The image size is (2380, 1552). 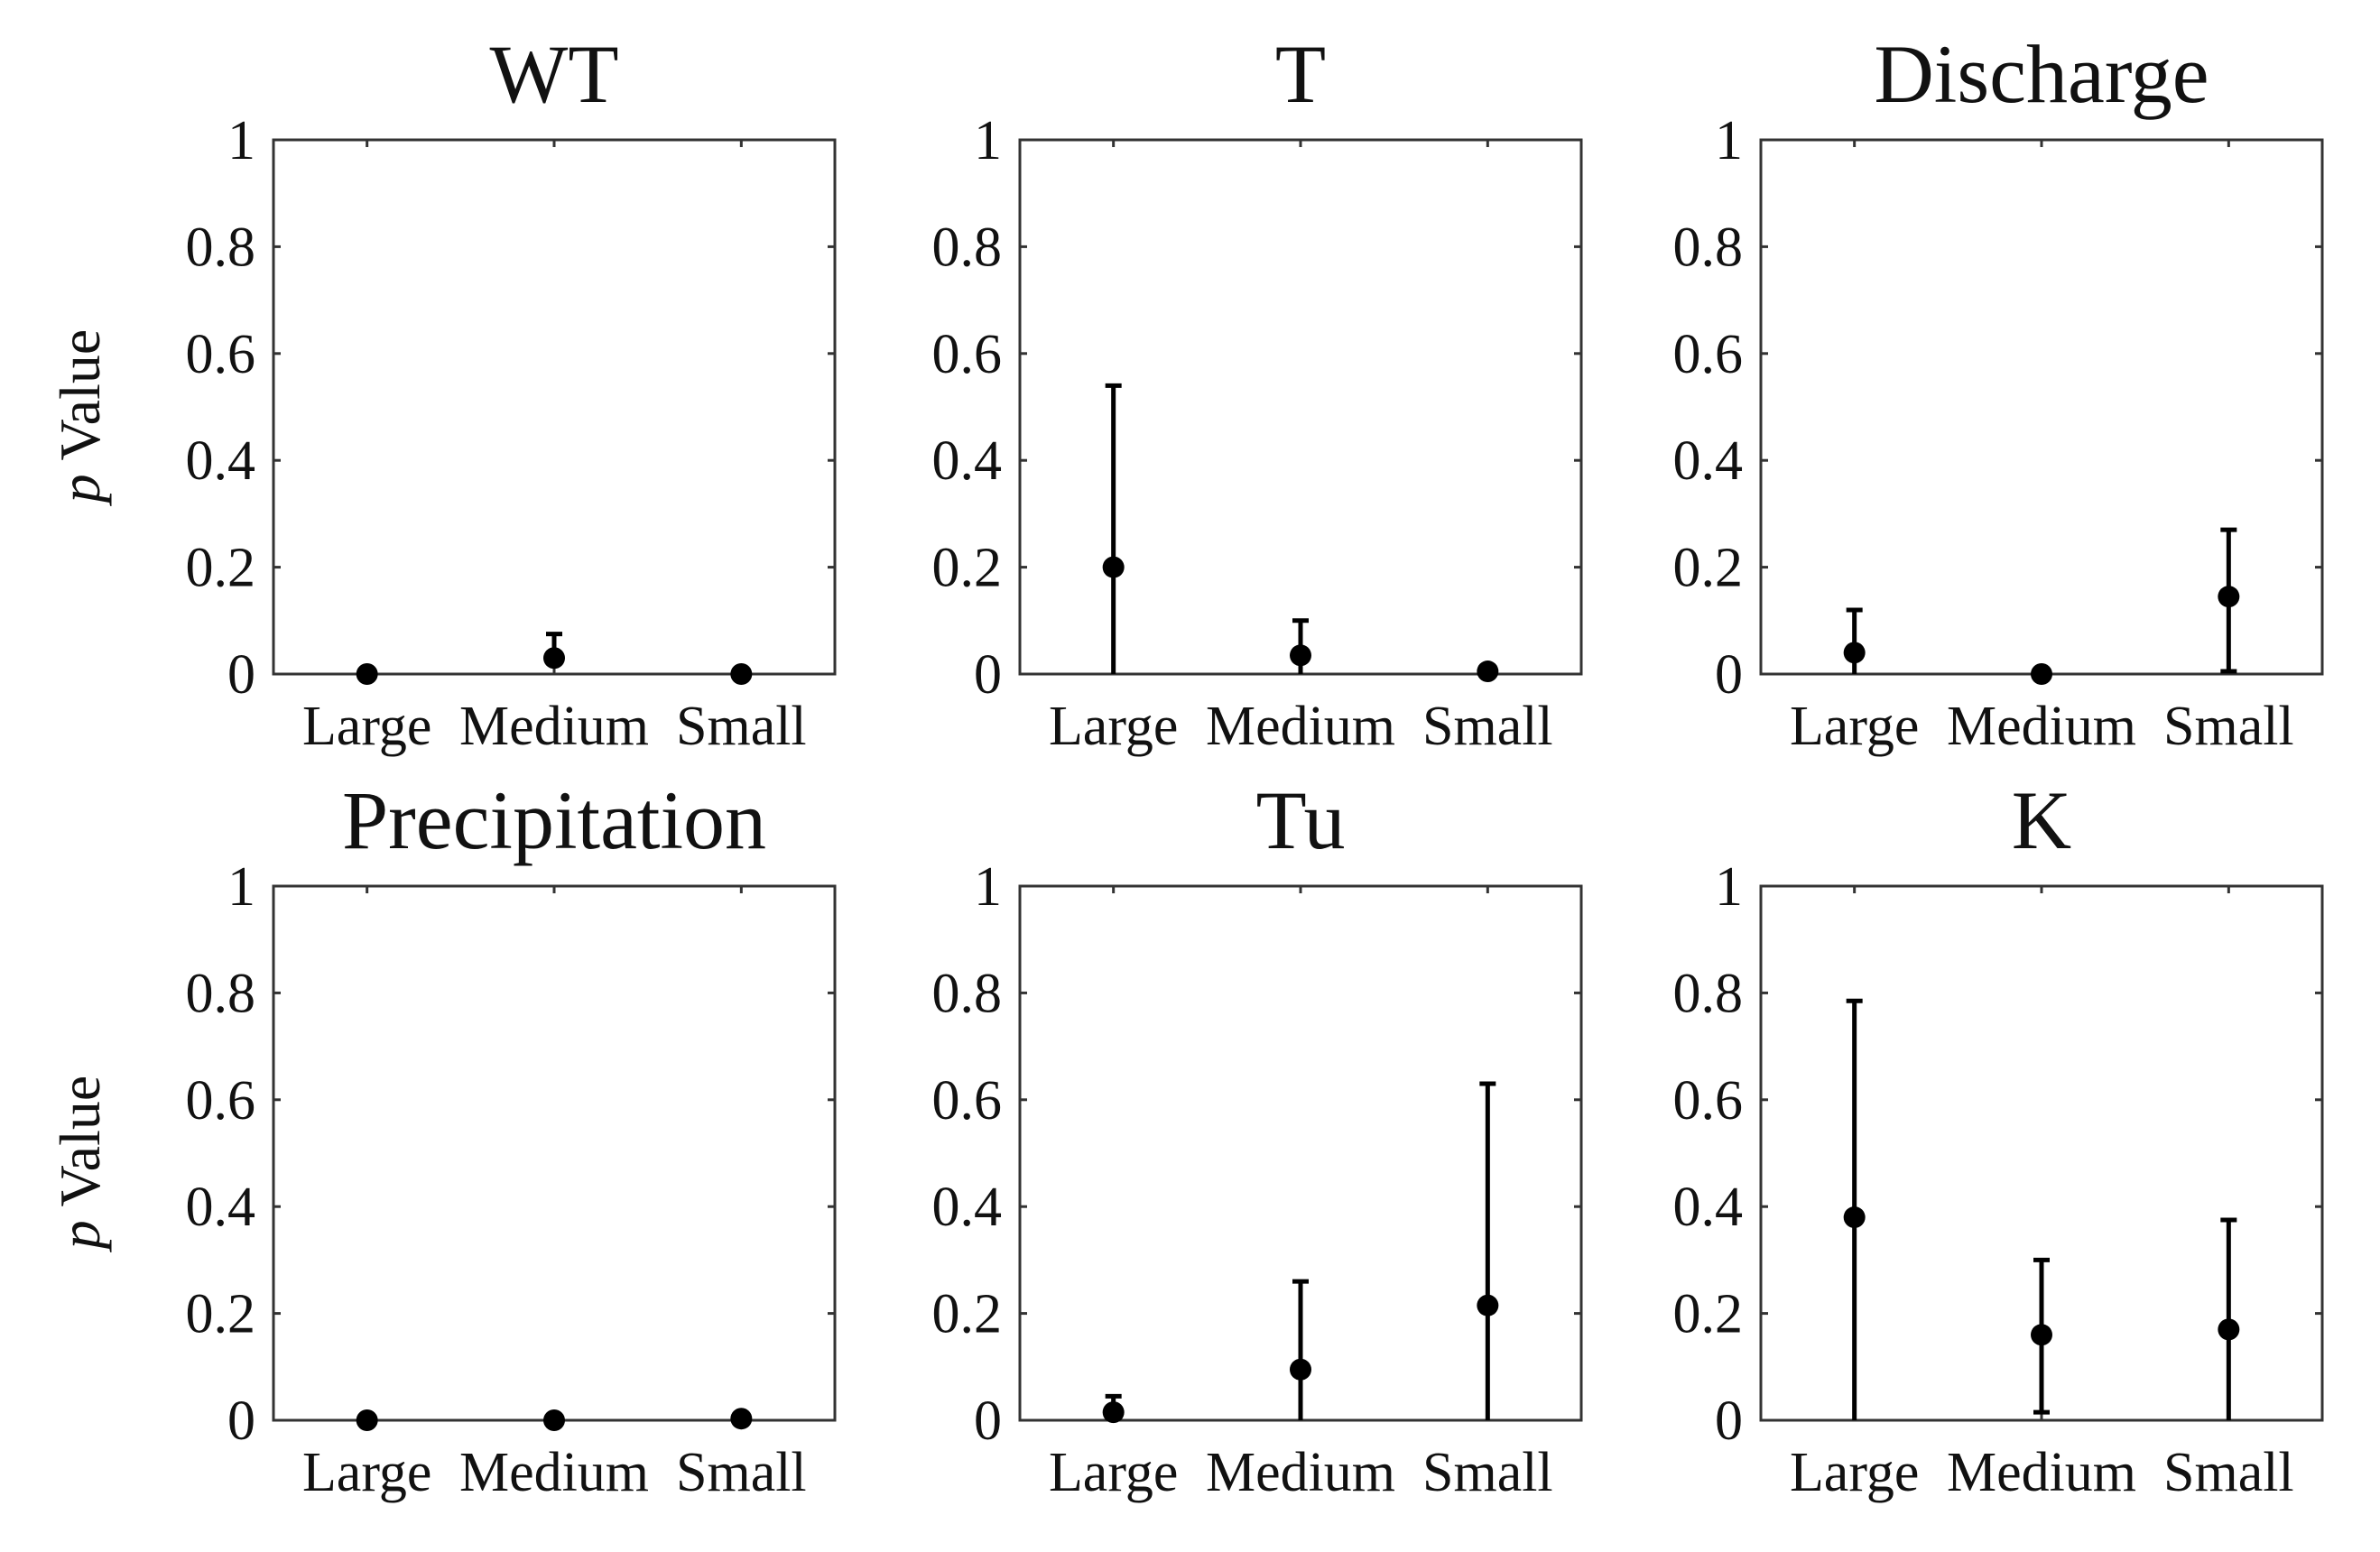 I want to click on subplot-discharge: Discharge 0 0.2 0.4 0.6 0.8 1 Large Medium Small, so click(x=1999, y=392).